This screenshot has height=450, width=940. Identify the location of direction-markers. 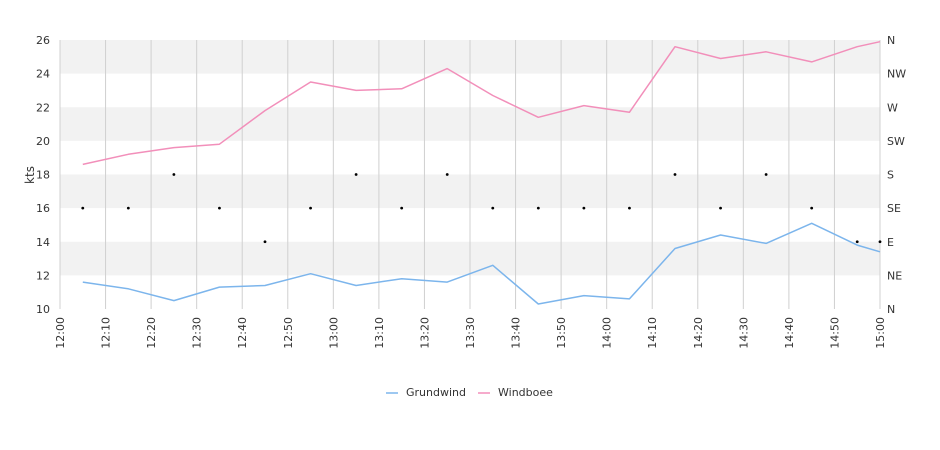
(481, 208).